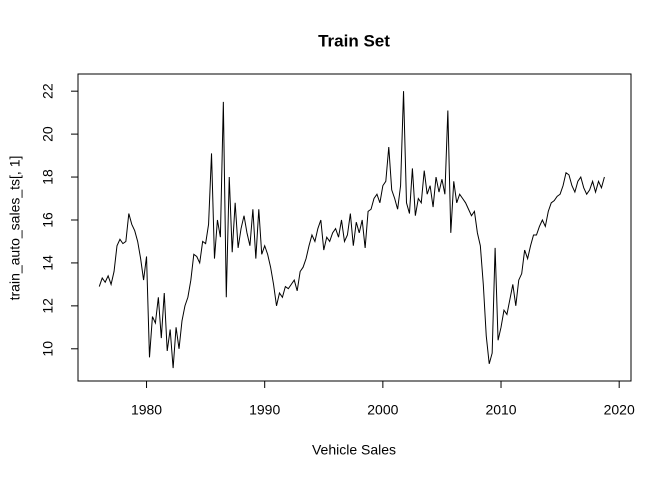  What do you see at coordinates (146, 410) in the screenshot?
I see `x-tick-label: 1980` at bounding box center [146, 410].